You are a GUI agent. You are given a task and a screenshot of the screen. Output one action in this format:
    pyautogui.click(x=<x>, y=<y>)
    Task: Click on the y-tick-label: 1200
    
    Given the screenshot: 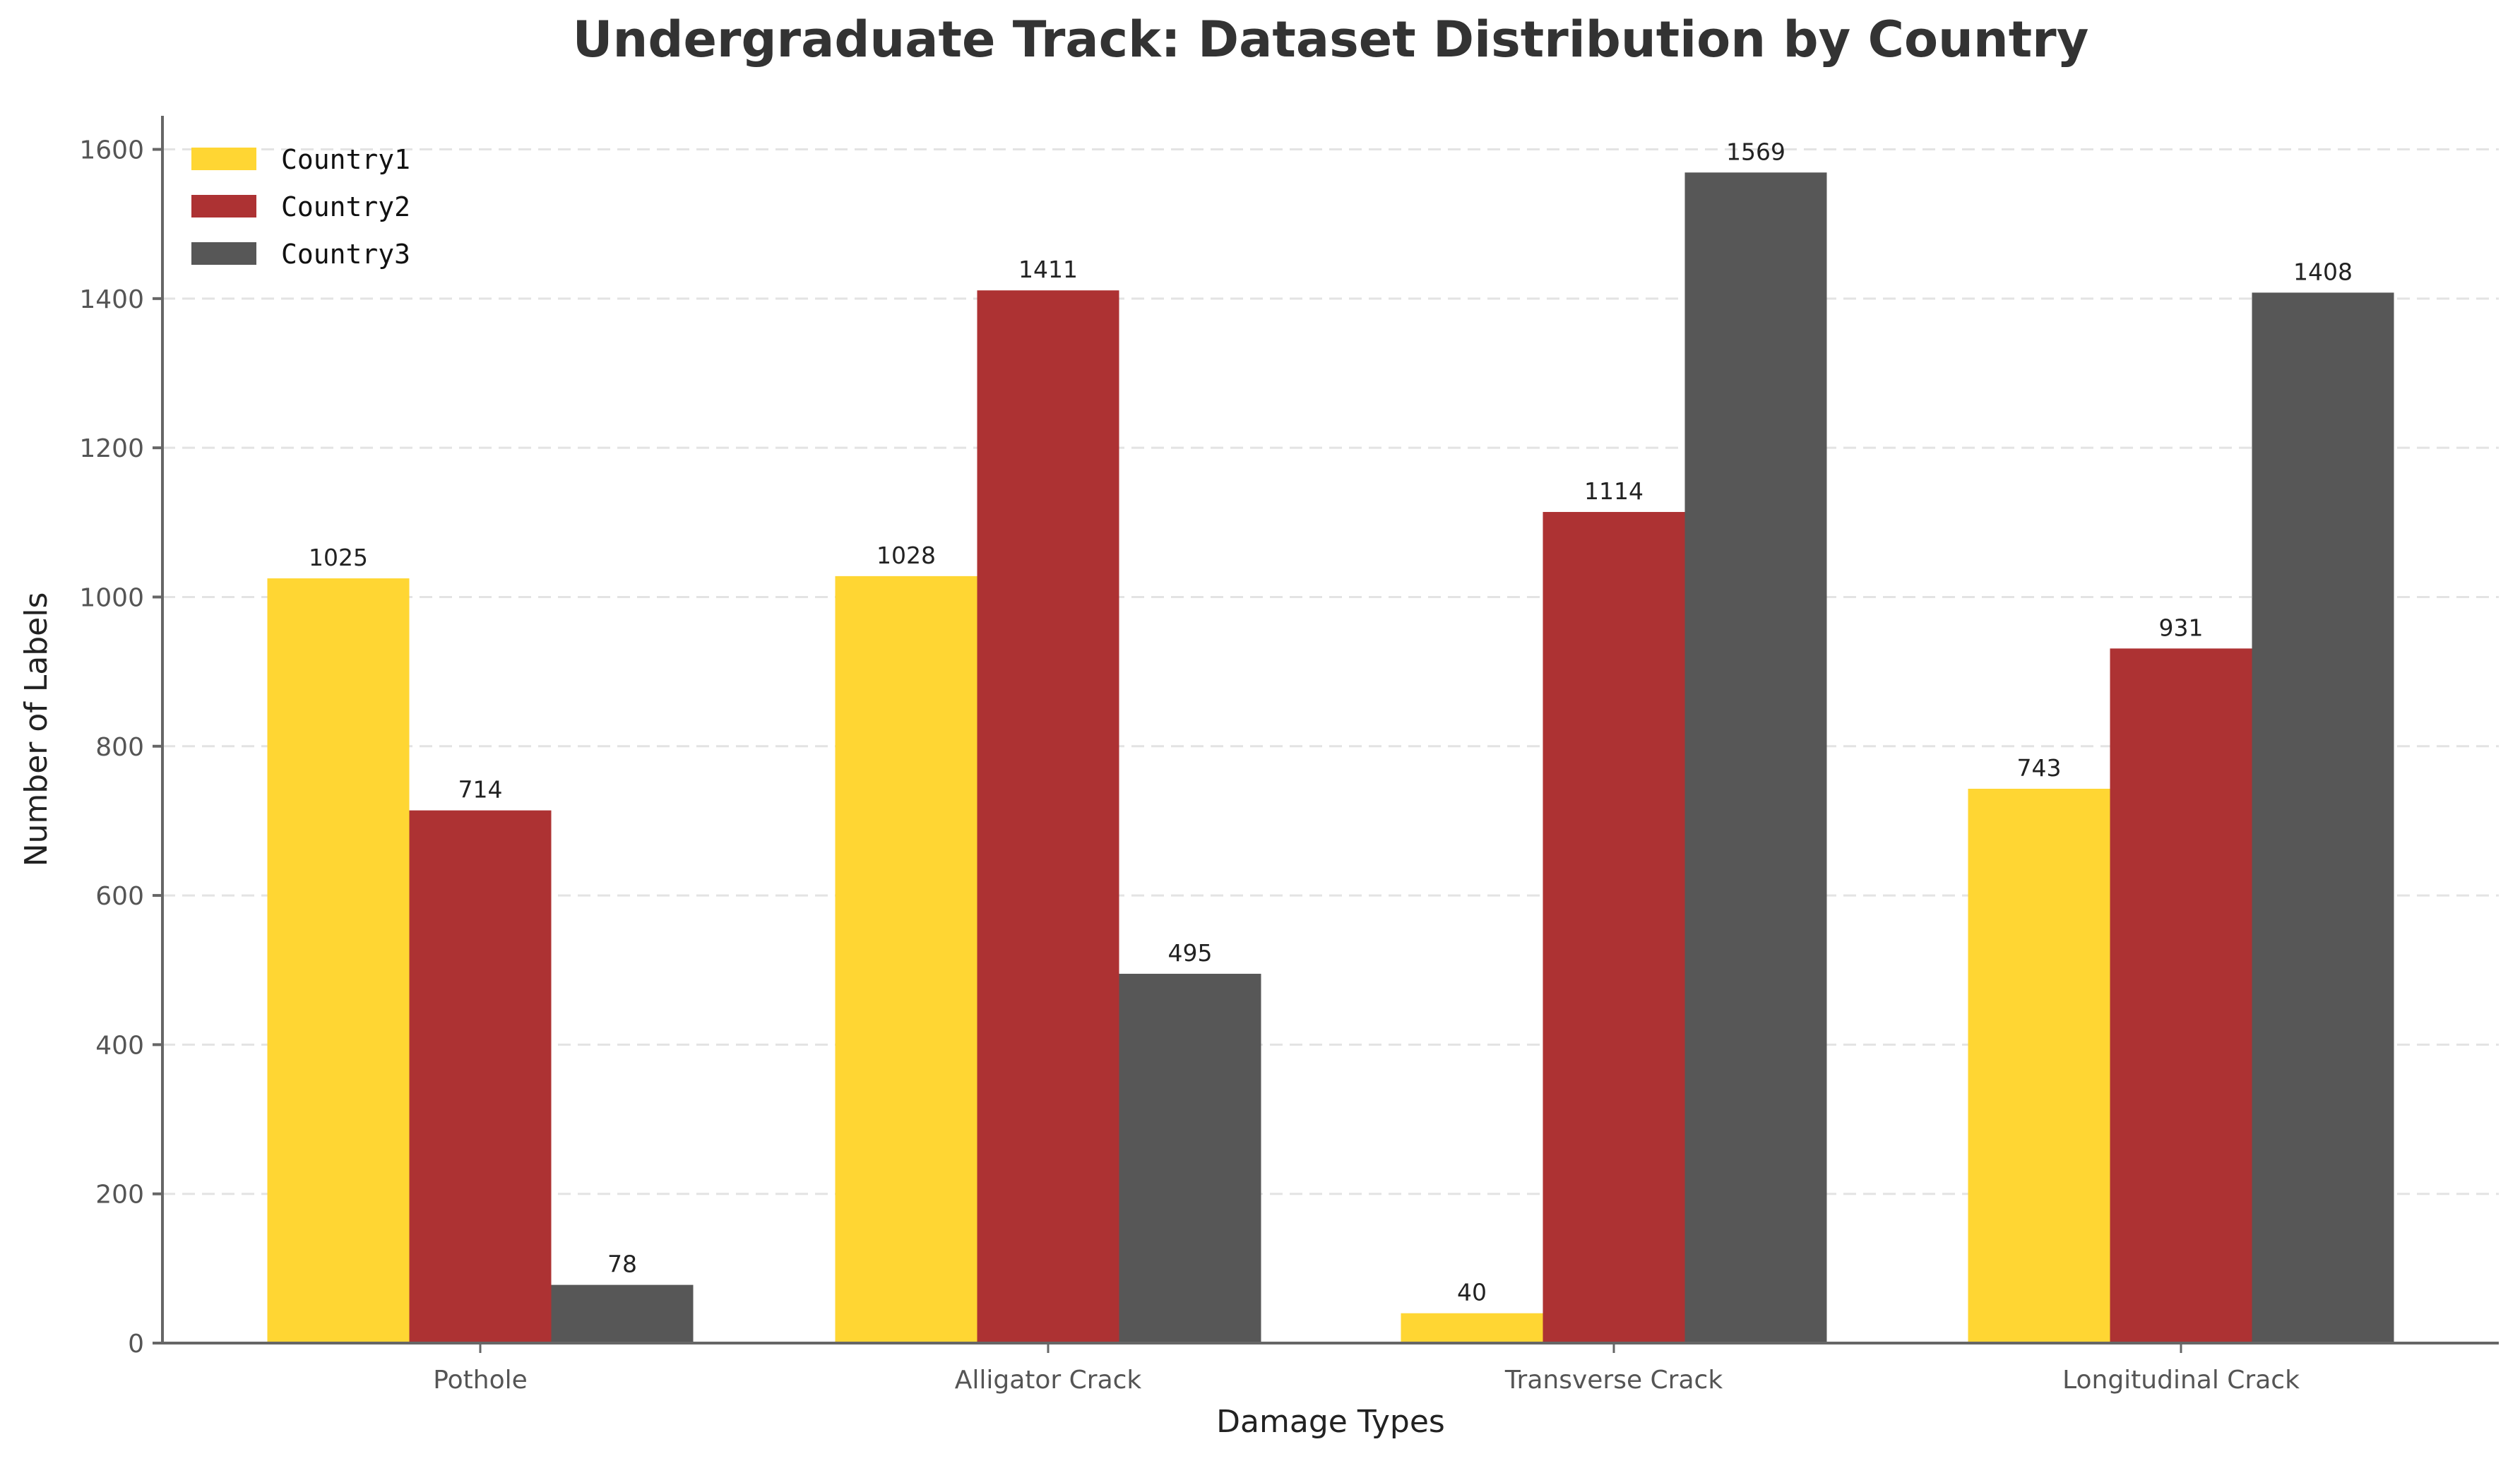 What is the action you would take?
    pyautogui.click(x=112, y=448)
    